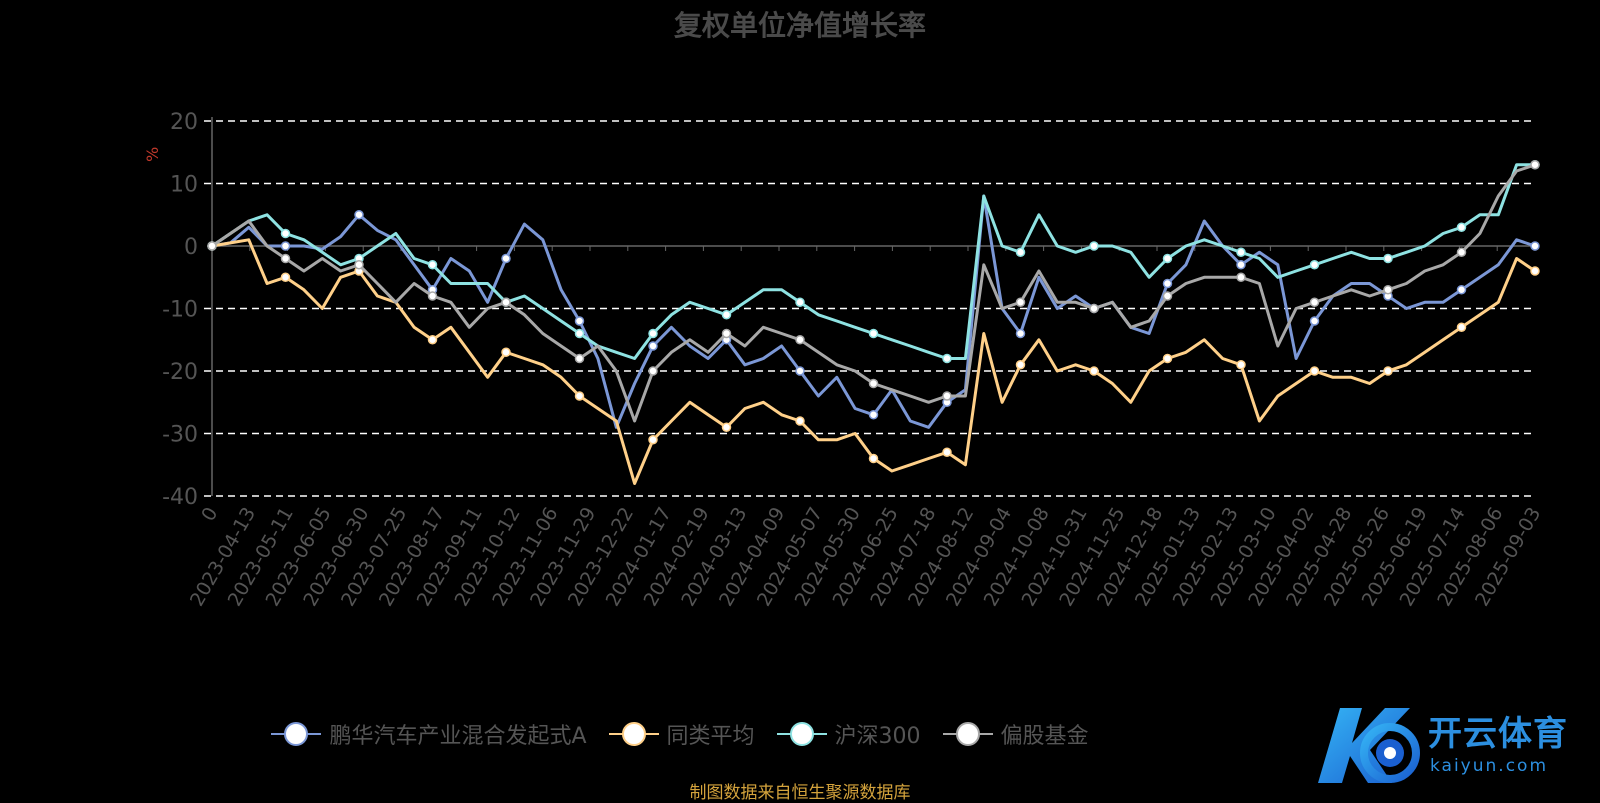  What do you see at coordinates (152, 154) in the screenshot?
I see `y-axis-label: %` at bounding box center [152, 154].